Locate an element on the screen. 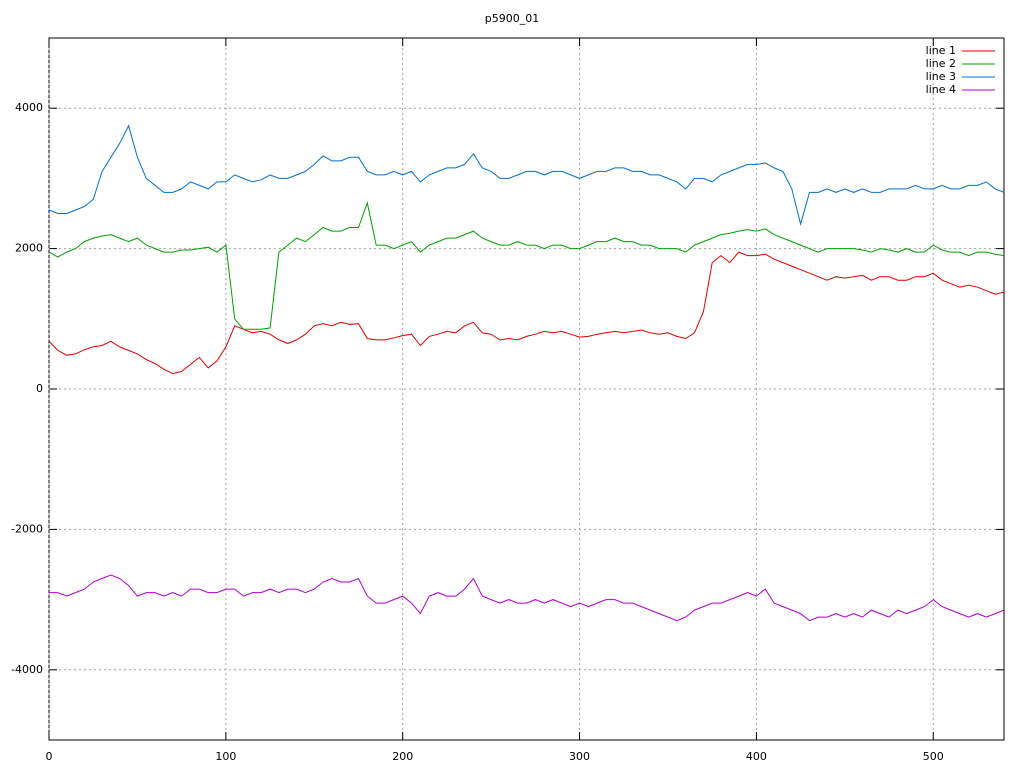  y-tick-label: -4000 is located at coordinates (27, 669).